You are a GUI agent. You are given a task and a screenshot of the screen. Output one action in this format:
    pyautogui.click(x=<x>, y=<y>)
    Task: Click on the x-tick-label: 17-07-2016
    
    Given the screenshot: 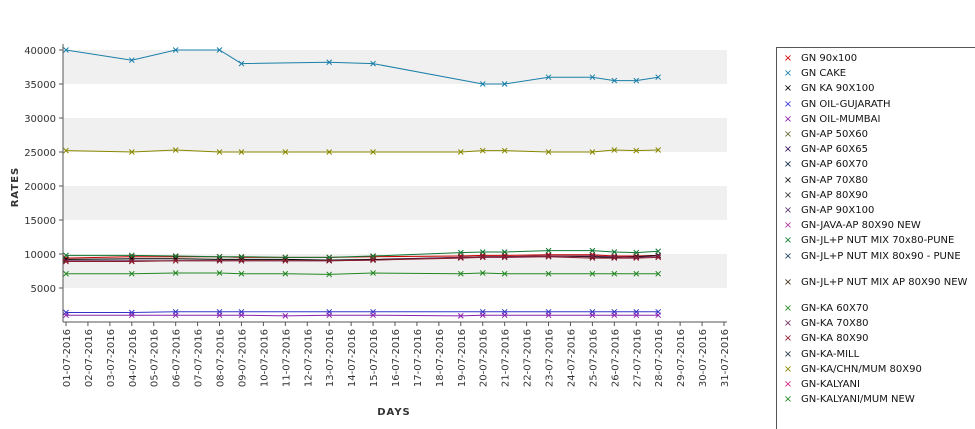 What is the action you would take?
    pyautogui.click(x=418, y=358)
    